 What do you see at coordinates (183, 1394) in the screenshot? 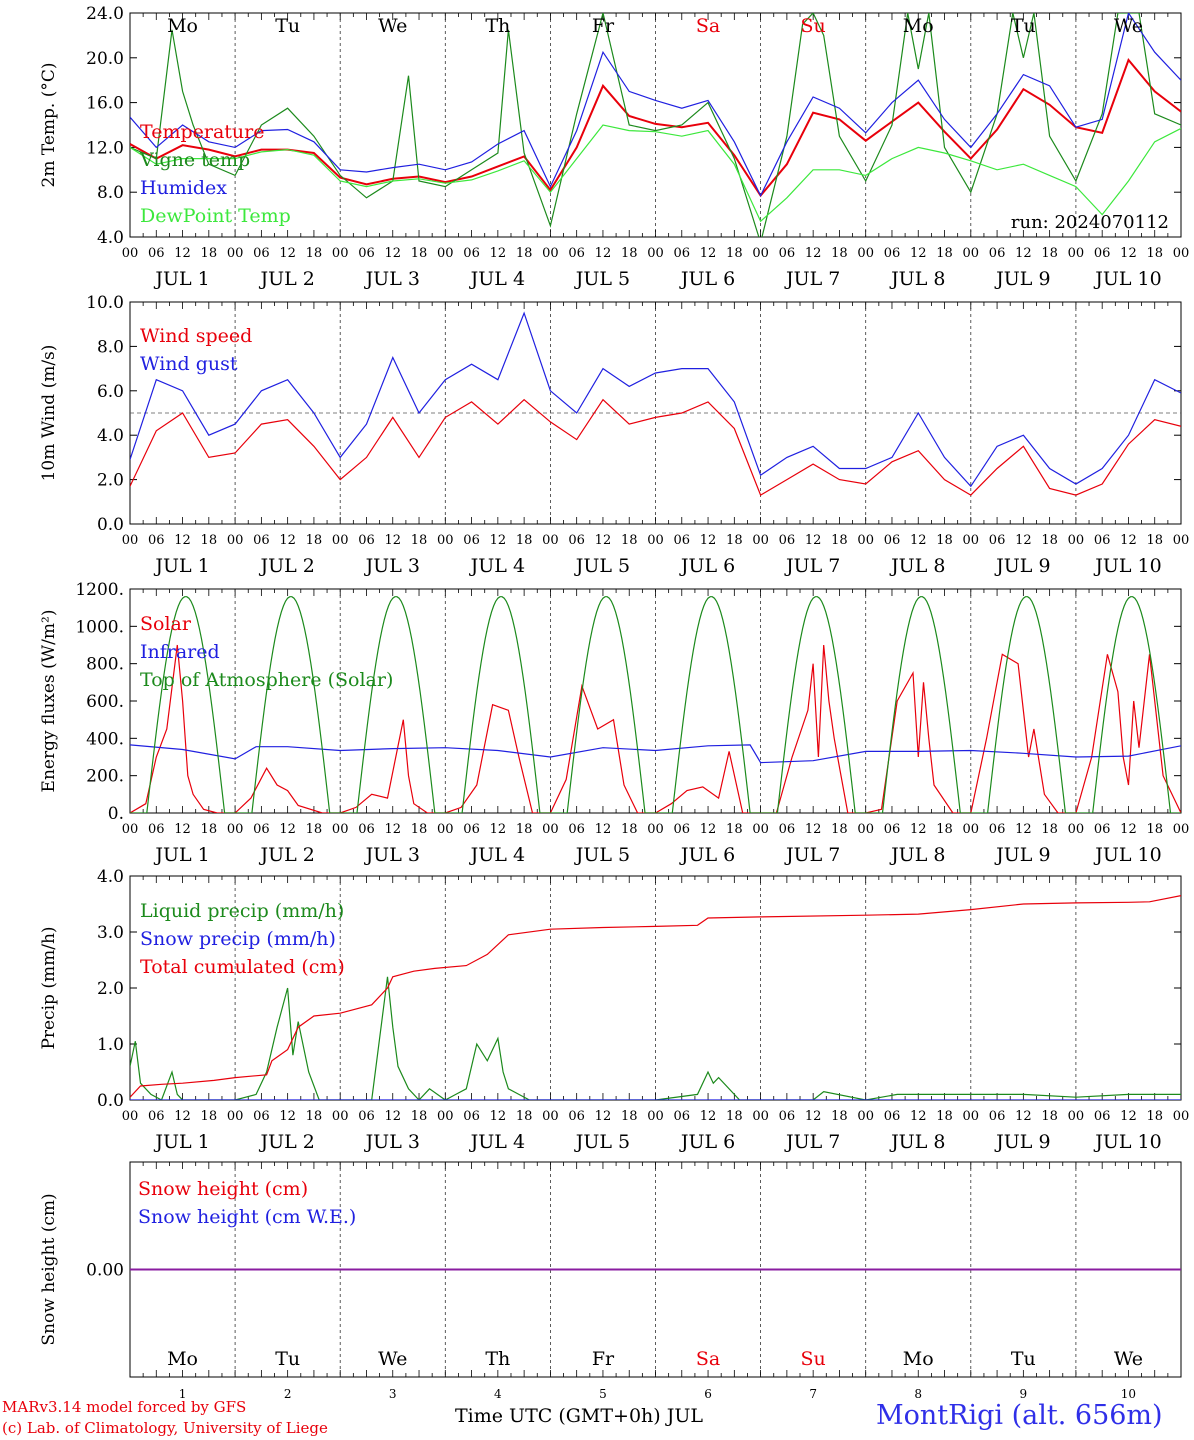
I see `day-number-label: 1` at bounding box center [183, 1394].